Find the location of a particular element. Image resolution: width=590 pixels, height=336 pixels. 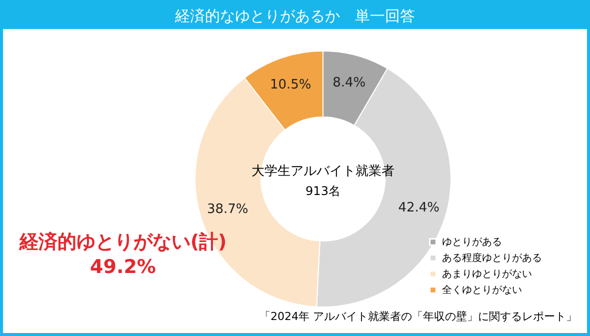

text: 大学生アルバイト就業者 is located at coordinates (323, 171).